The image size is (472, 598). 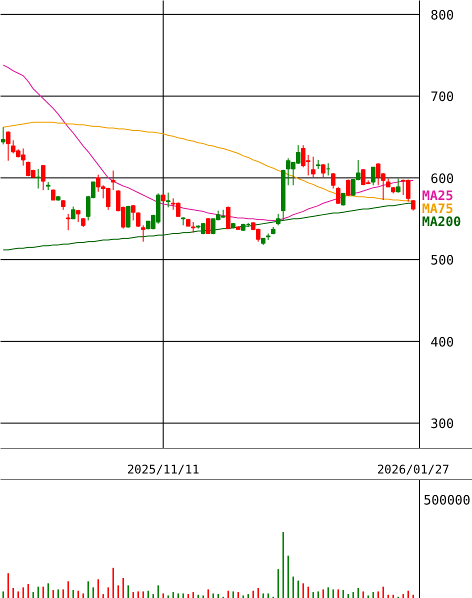 I want to click on series-label: MA75, so click(x=438, y=209).